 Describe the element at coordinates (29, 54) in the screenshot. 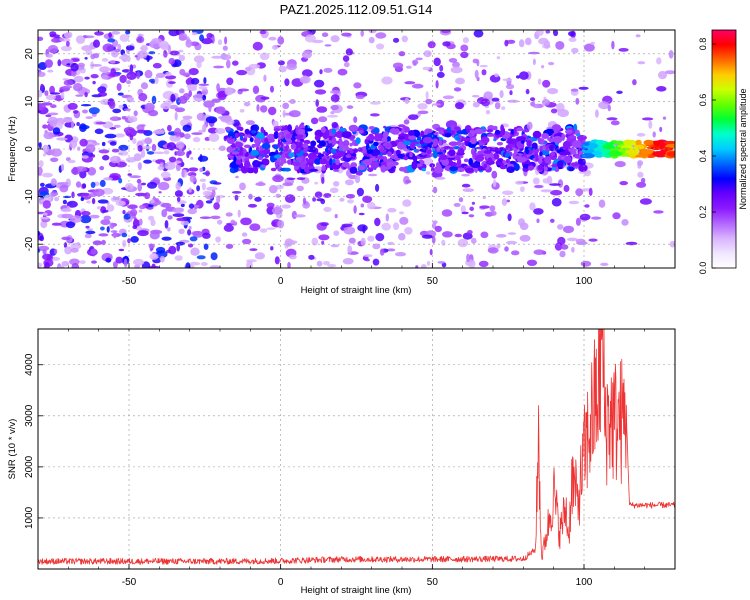

I see `y-tick-label: 20` at that location.